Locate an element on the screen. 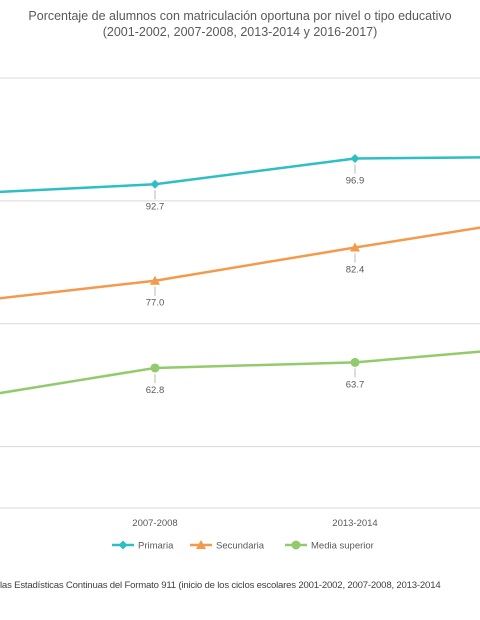 The image size is (480, 620). data-label-media-superior: 62.8 is located at coordinates (155, 390).